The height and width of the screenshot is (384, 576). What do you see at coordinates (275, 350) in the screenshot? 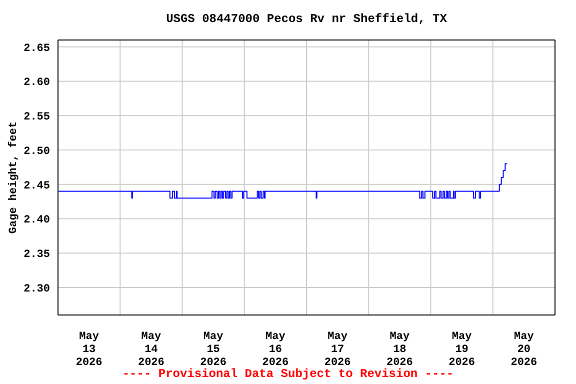
I see `x-tick-label: May 16 2026` at bounding box center [275, 350].